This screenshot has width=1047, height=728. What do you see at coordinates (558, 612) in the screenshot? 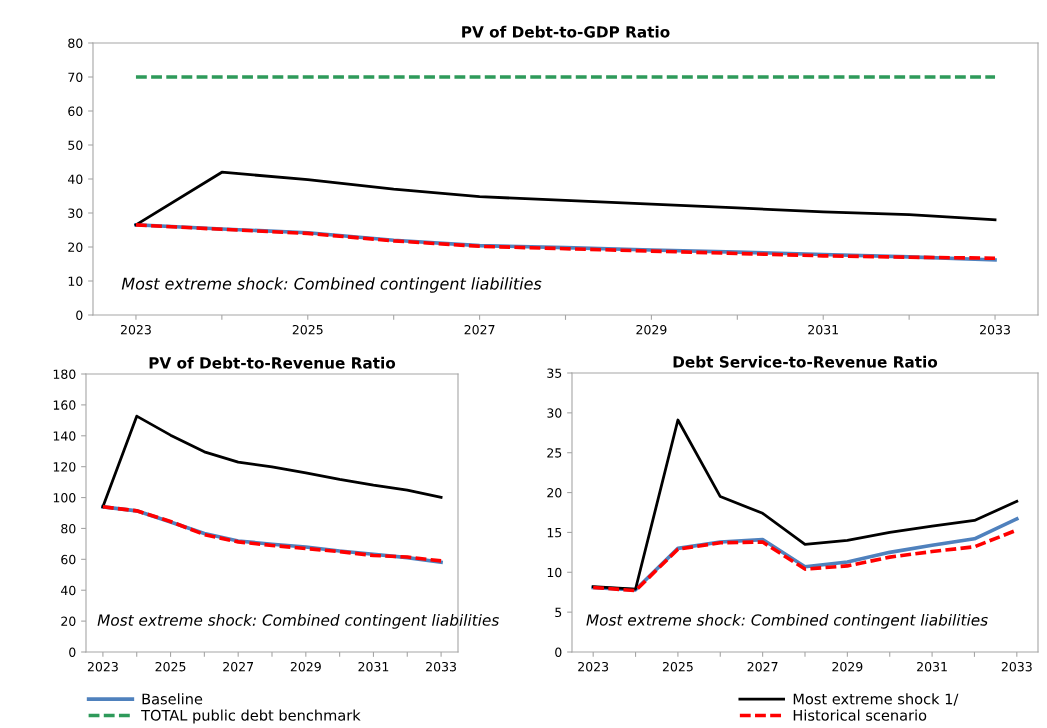
I see `y-tick-label: 5` at bounding box center [558, 612].